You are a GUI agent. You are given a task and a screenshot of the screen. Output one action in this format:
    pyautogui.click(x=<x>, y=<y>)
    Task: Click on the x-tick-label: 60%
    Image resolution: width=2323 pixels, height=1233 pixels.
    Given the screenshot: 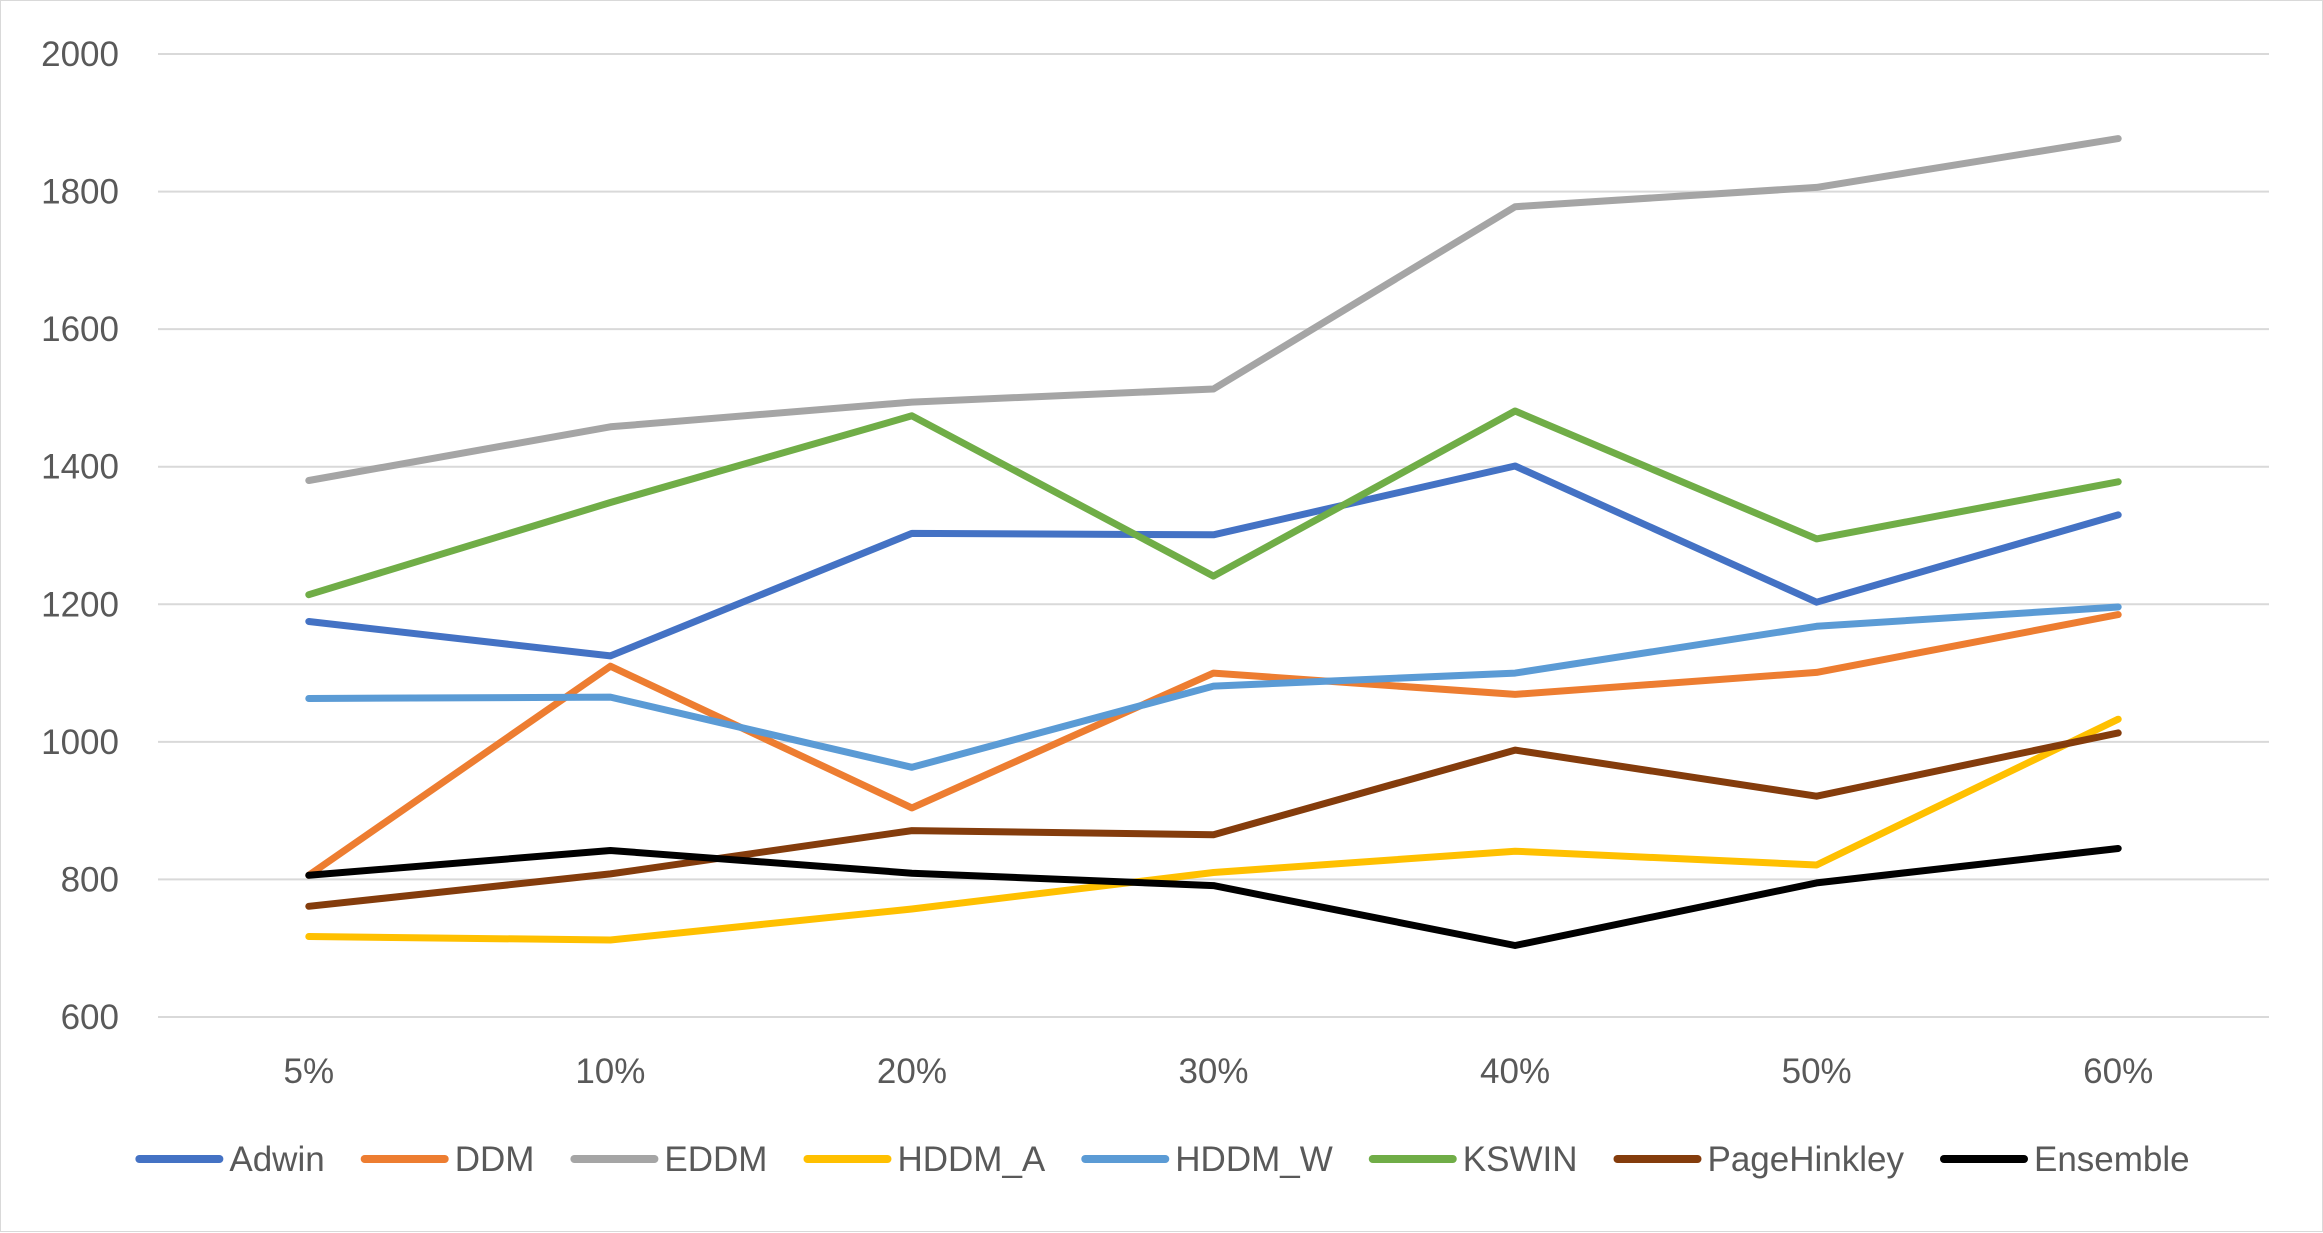 What is the action you would take?
    pyautogui.click(x=2118, y=1071)
    